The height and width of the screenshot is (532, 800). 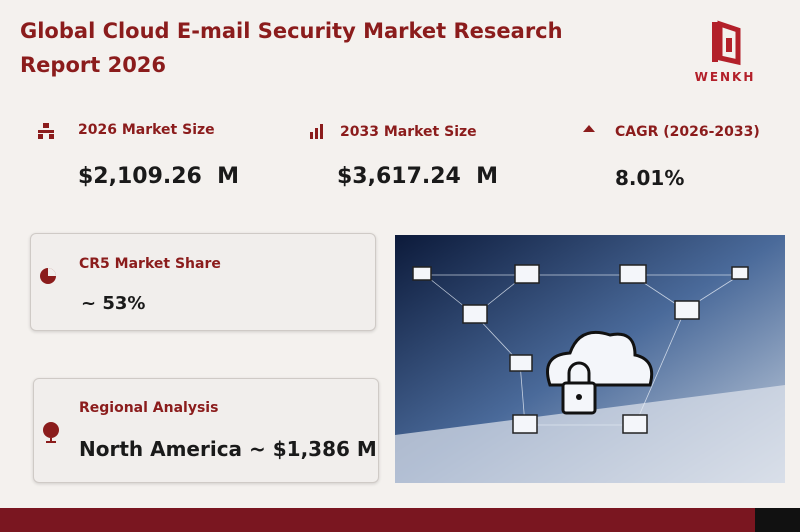 I want to click on logo-mark, so click(x=726, y=43).